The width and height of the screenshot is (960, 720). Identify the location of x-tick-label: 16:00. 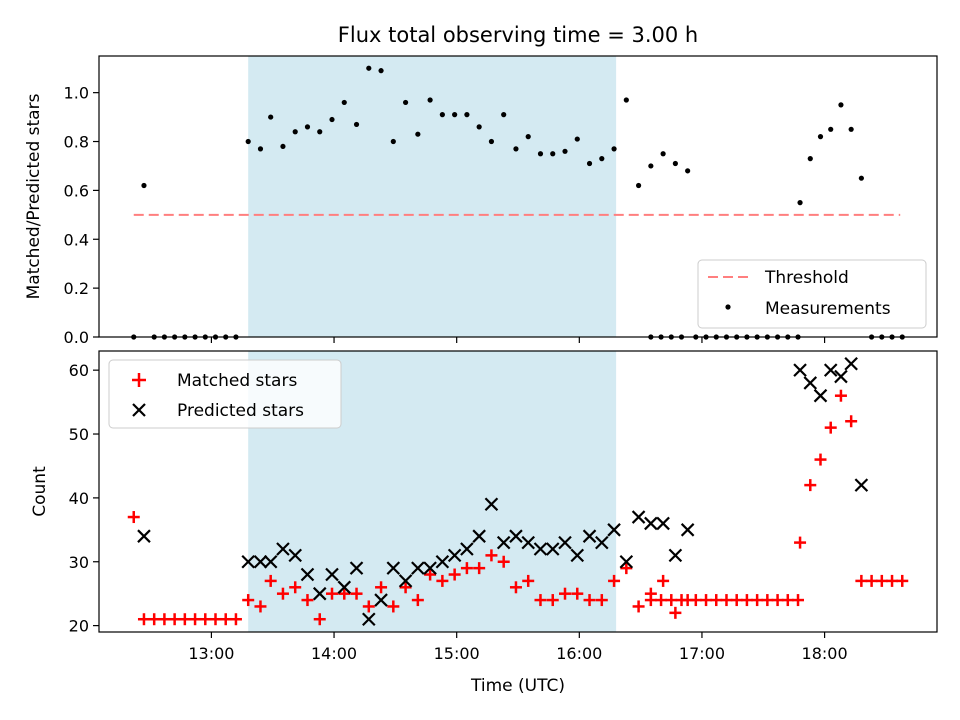
(579, 653).